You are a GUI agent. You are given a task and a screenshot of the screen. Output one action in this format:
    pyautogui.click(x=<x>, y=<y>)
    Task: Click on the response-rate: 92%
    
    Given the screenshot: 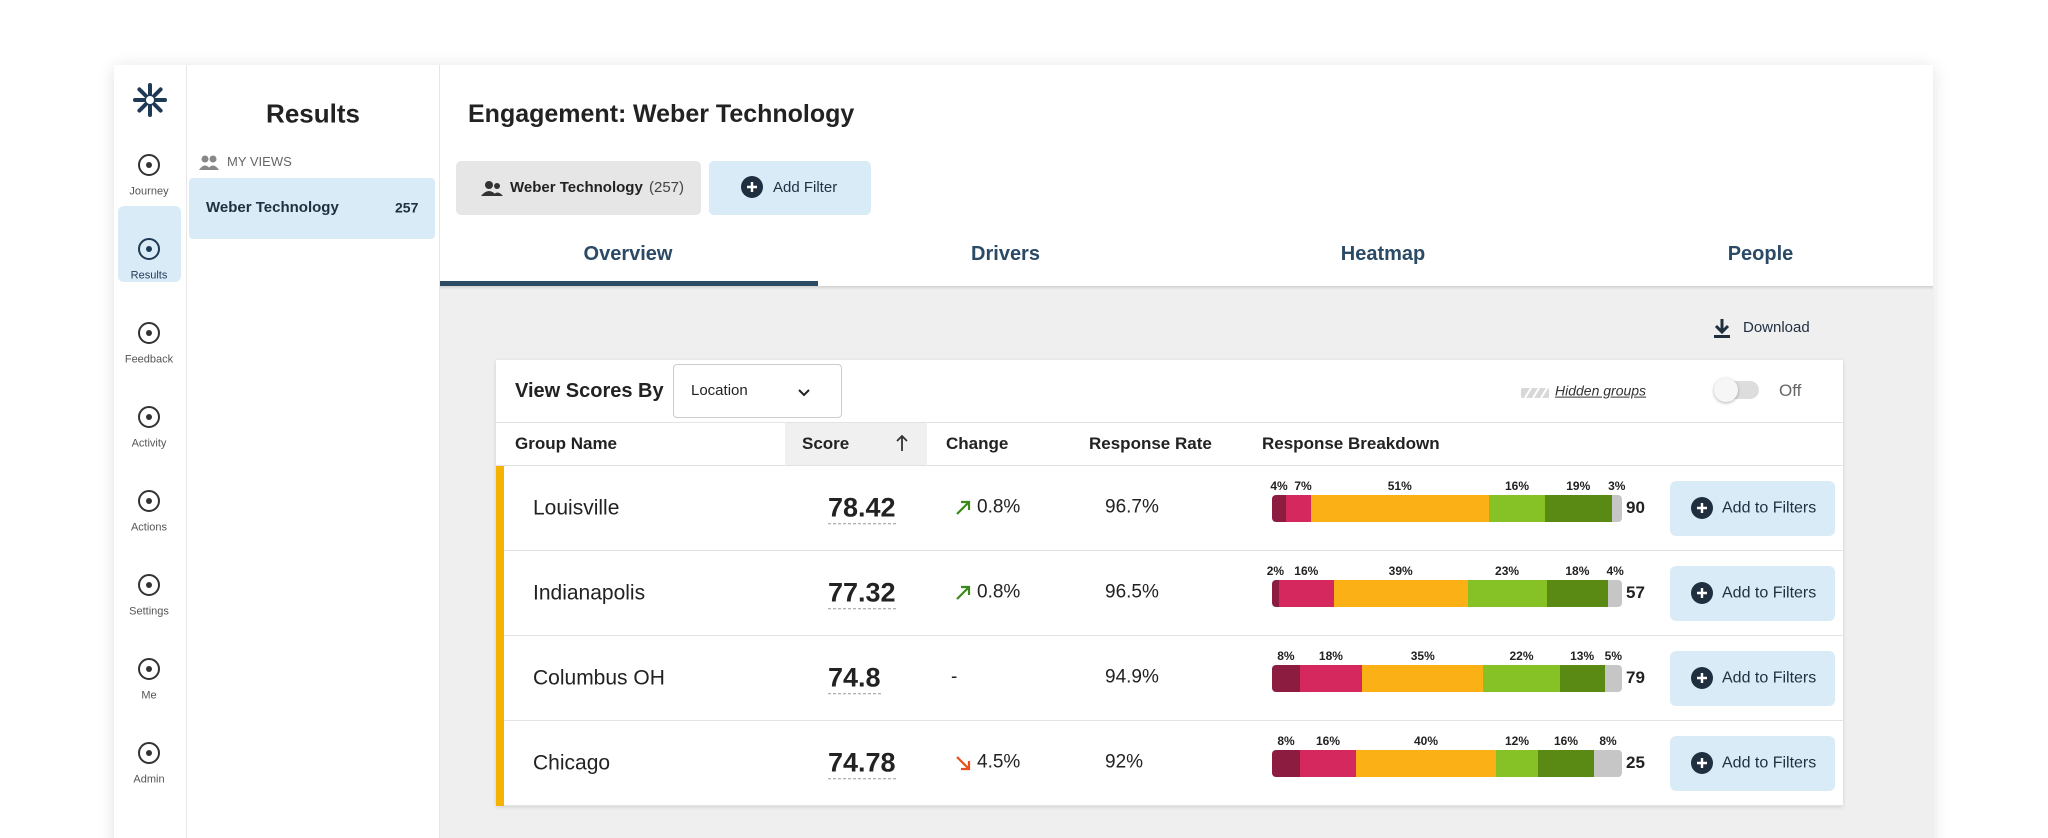 What is the action you would take?
    pyautogui.click(x=1124, y=762)
    